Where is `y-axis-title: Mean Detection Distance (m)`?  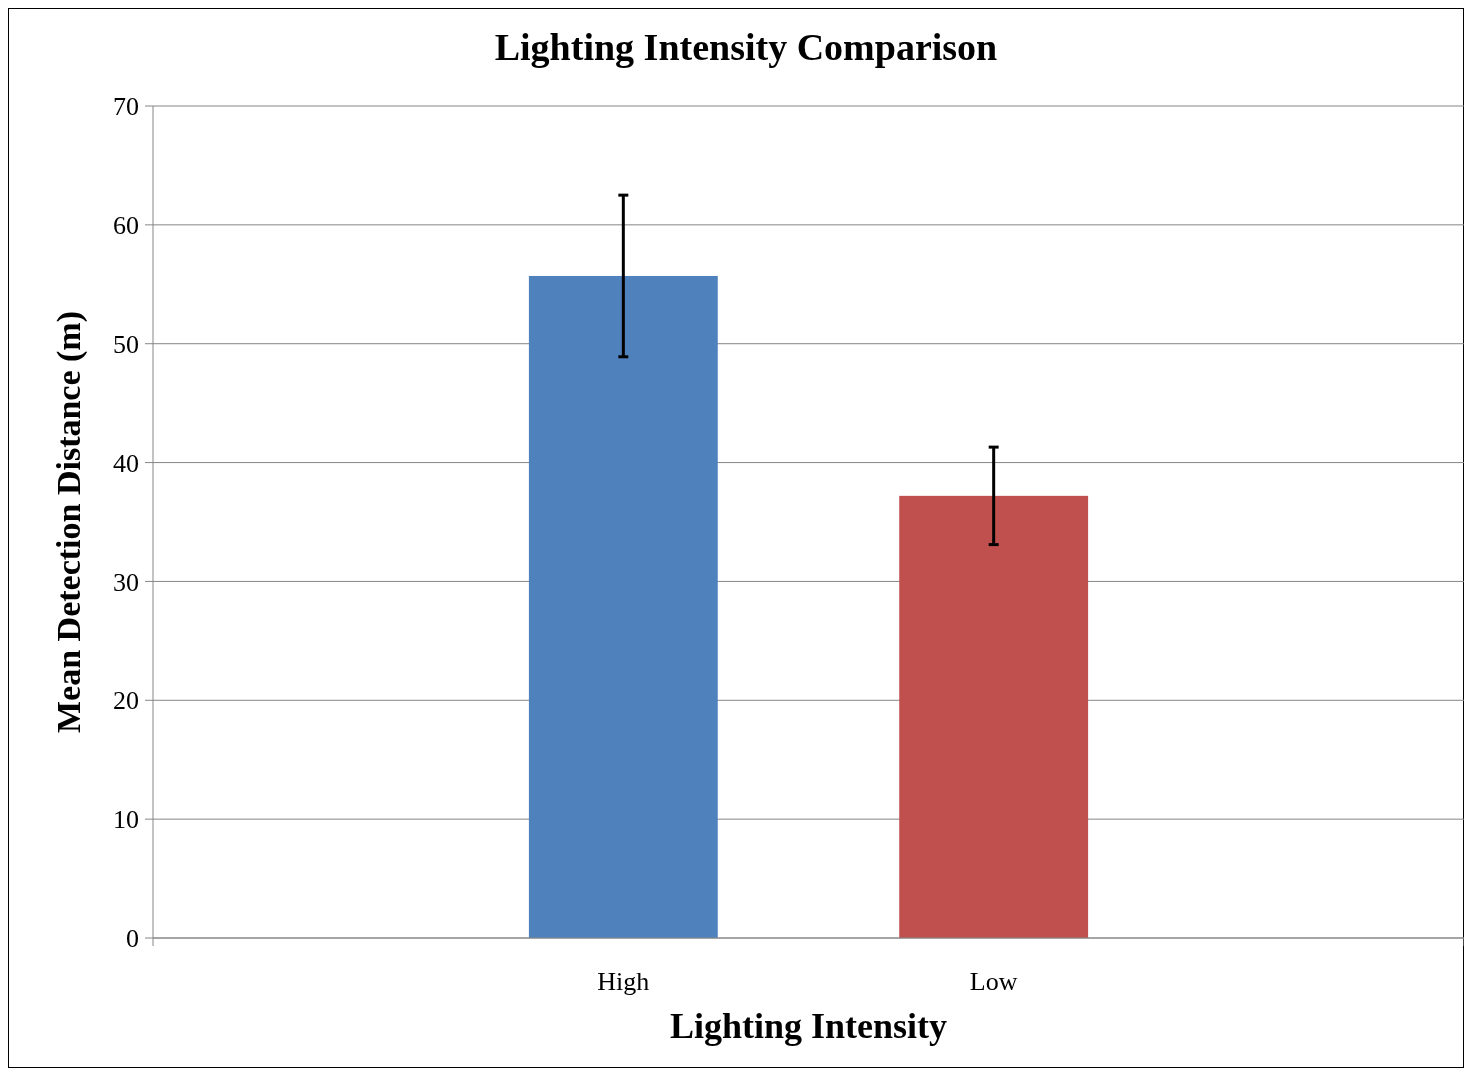
y-axis-title: Mean Detection Distance (m) is located at coordinates (69, 522).